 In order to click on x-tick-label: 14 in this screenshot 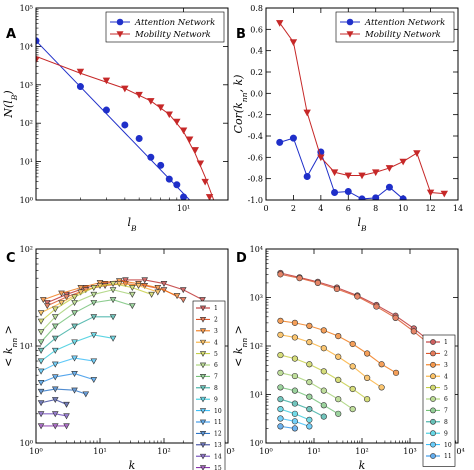, I will do `click(458, 208)`.